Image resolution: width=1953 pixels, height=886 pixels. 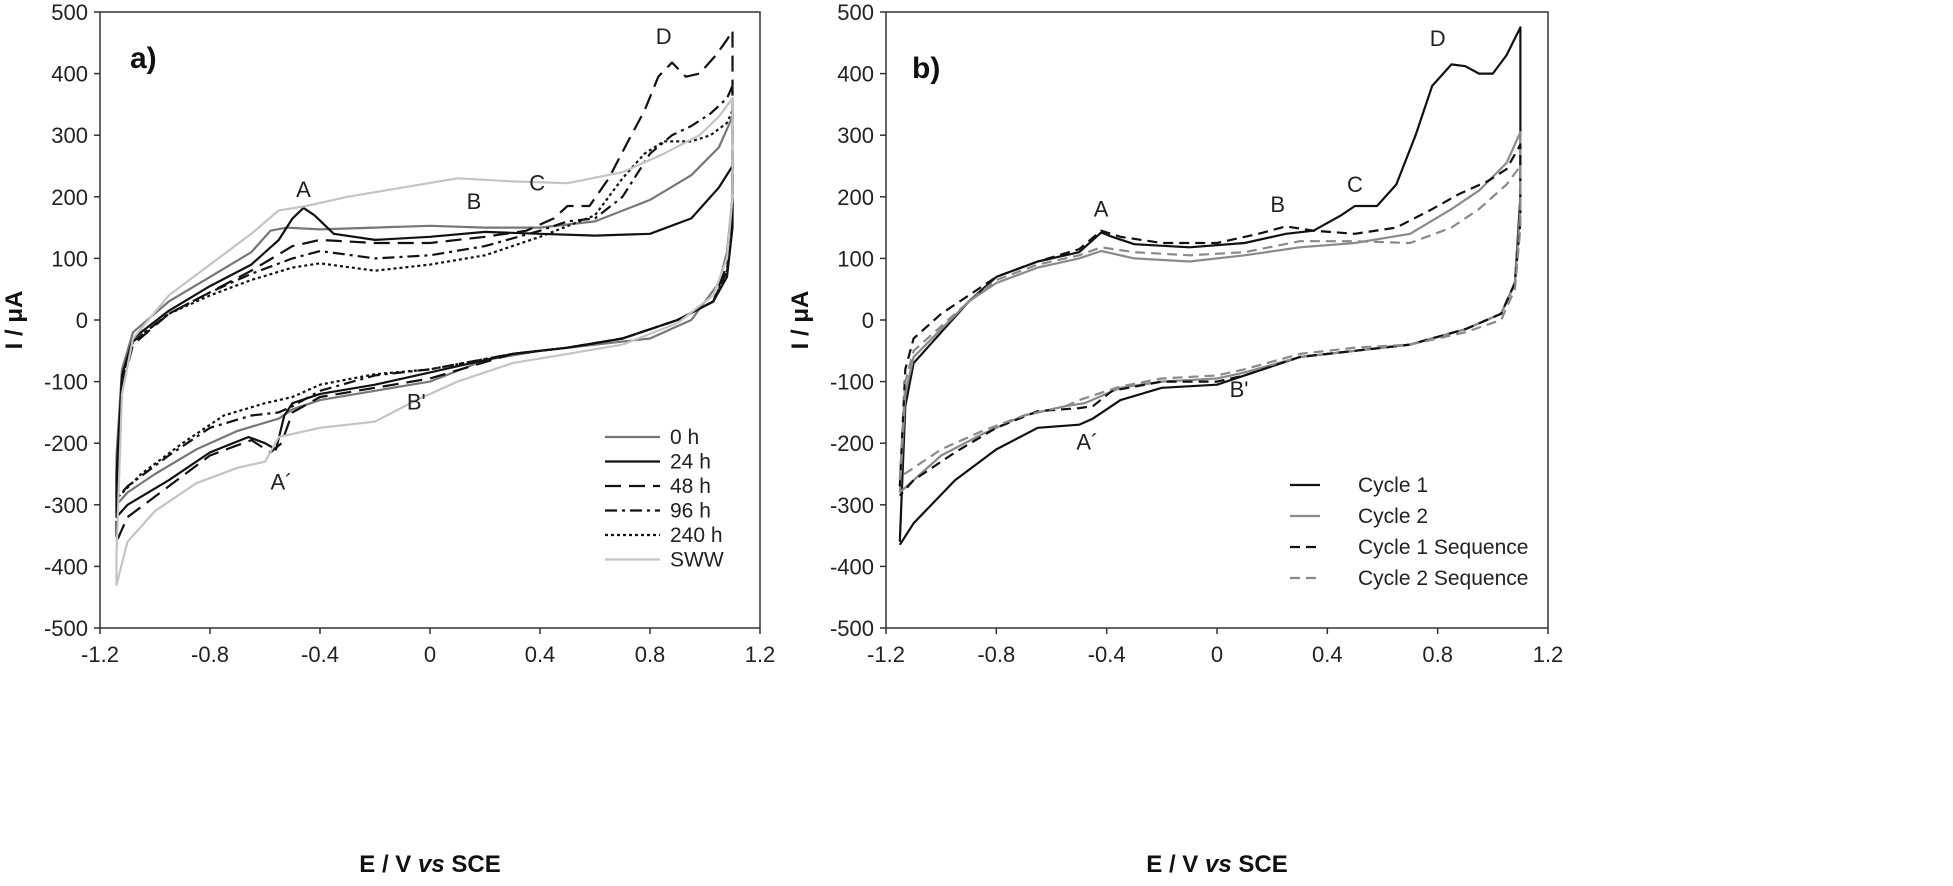 What do you see at coordinates (690, 511) in the screenshot?
I see `legend-label: 96 h` at bounding box center [690, 511].